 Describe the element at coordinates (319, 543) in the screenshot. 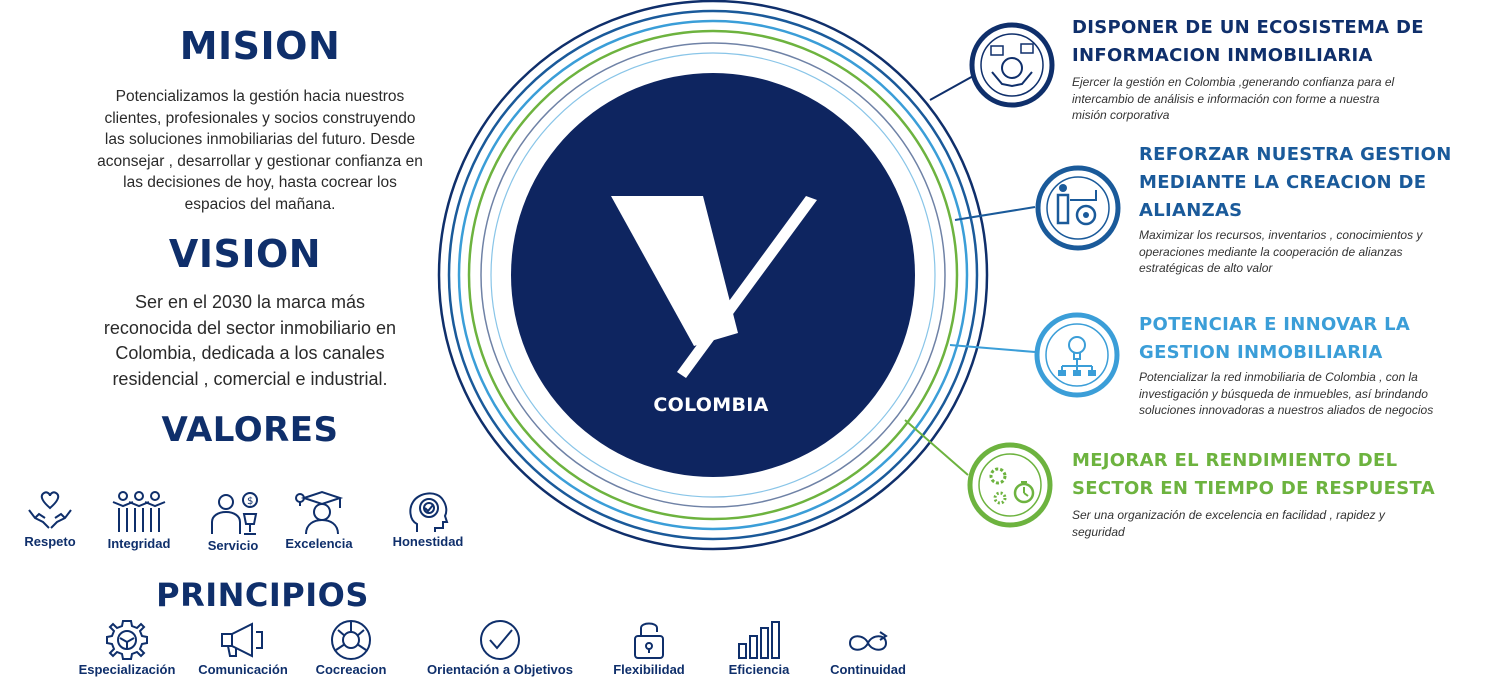

I see `valor-label: Excelencia` at that location.